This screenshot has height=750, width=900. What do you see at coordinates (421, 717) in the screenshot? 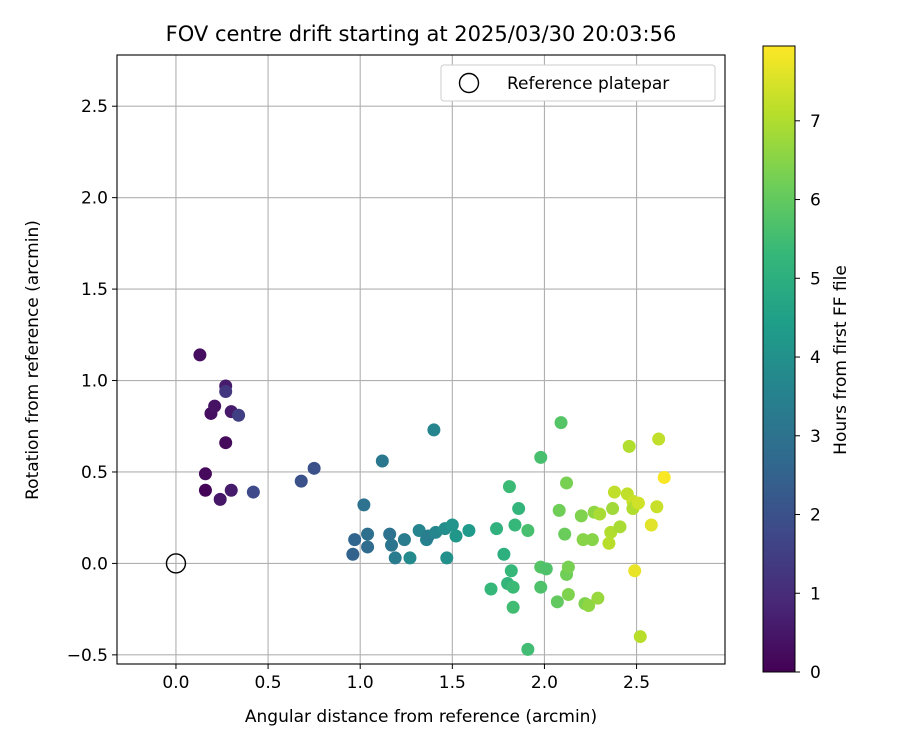
I see `x-axis-label: Angular distance from reference (arcmin)` at bounding box center [421, 717].